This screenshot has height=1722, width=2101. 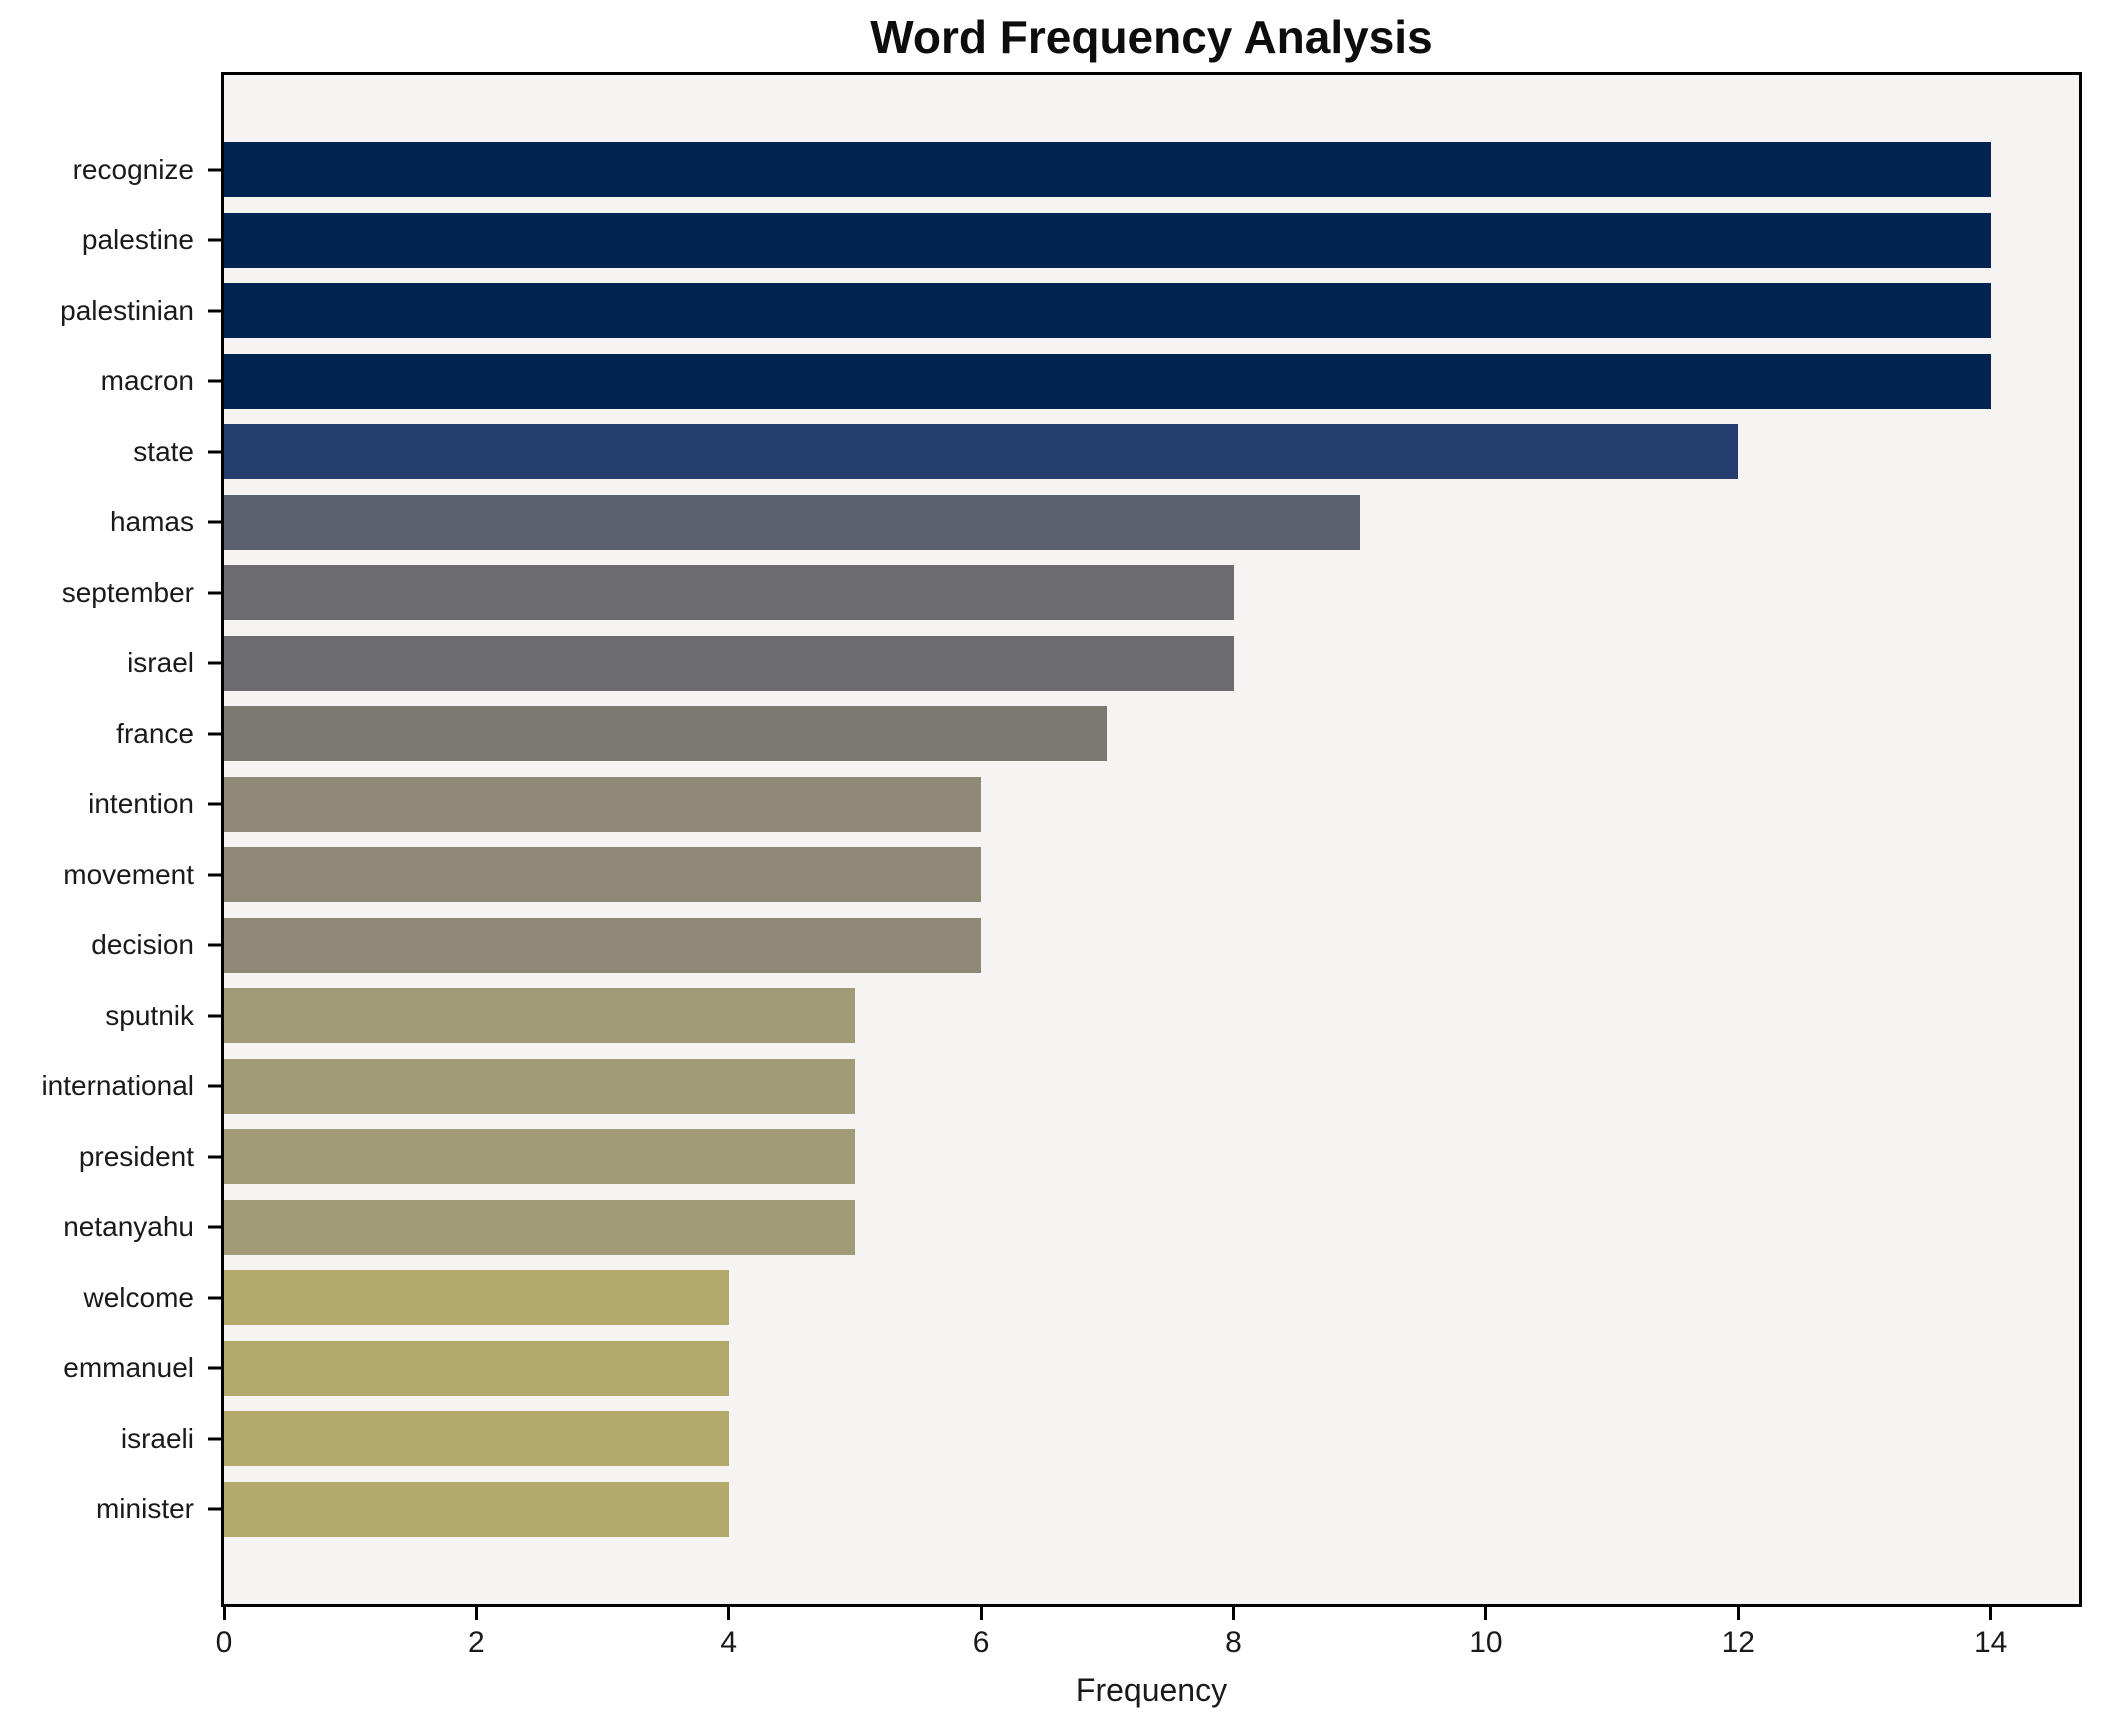 I want to click on bar-international, so click(x=539, y=1086).